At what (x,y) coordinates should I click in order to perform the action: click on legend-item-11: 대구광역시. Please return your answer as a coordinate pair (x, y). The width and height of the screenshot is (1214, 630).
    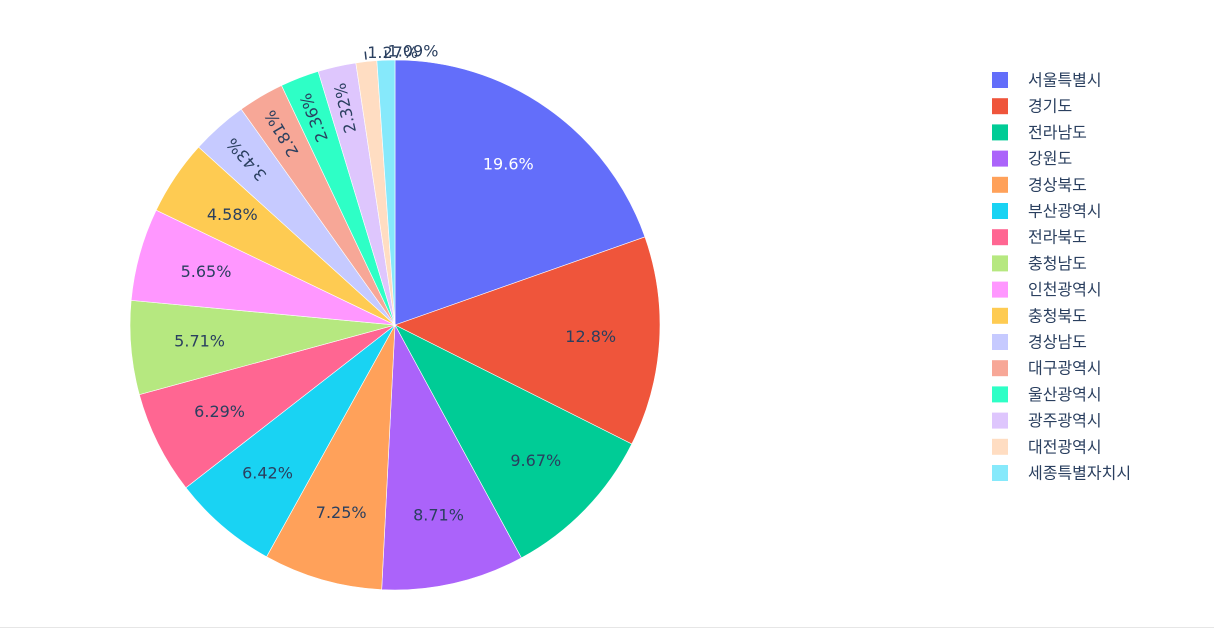
    Looking at the image, I should click on (1047, 368).